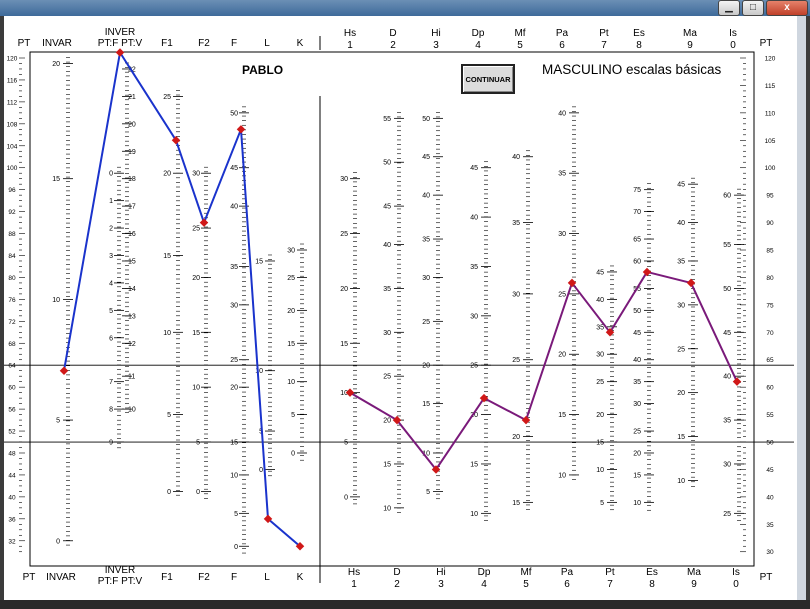  I want to click on window-titlebar: ▁ □ x, so click(405, 8).